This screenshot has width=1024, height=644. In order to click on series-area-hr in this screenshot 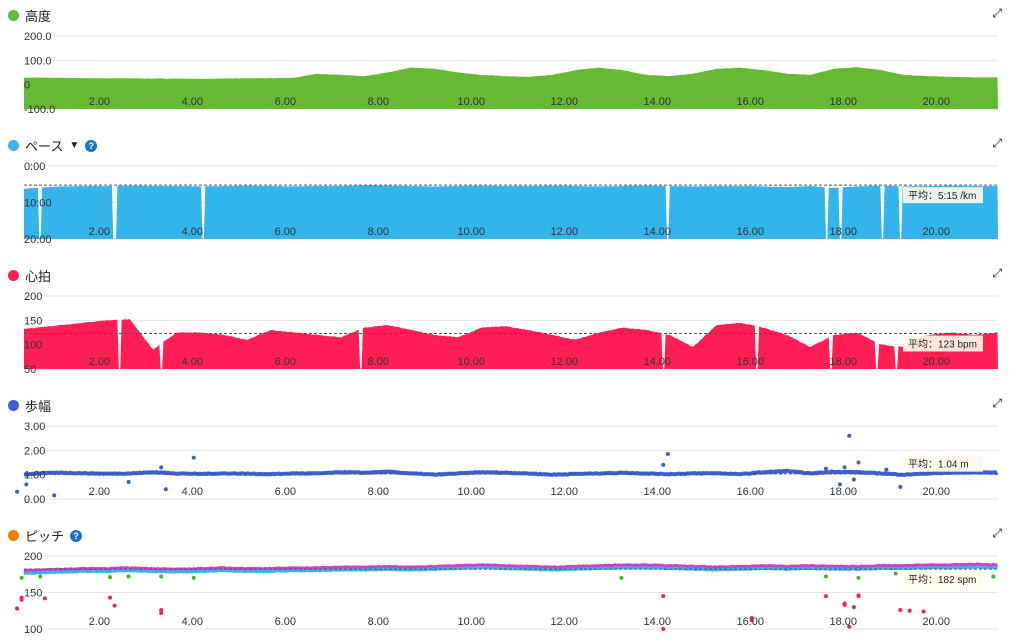, I will do `click(511, 344)`.